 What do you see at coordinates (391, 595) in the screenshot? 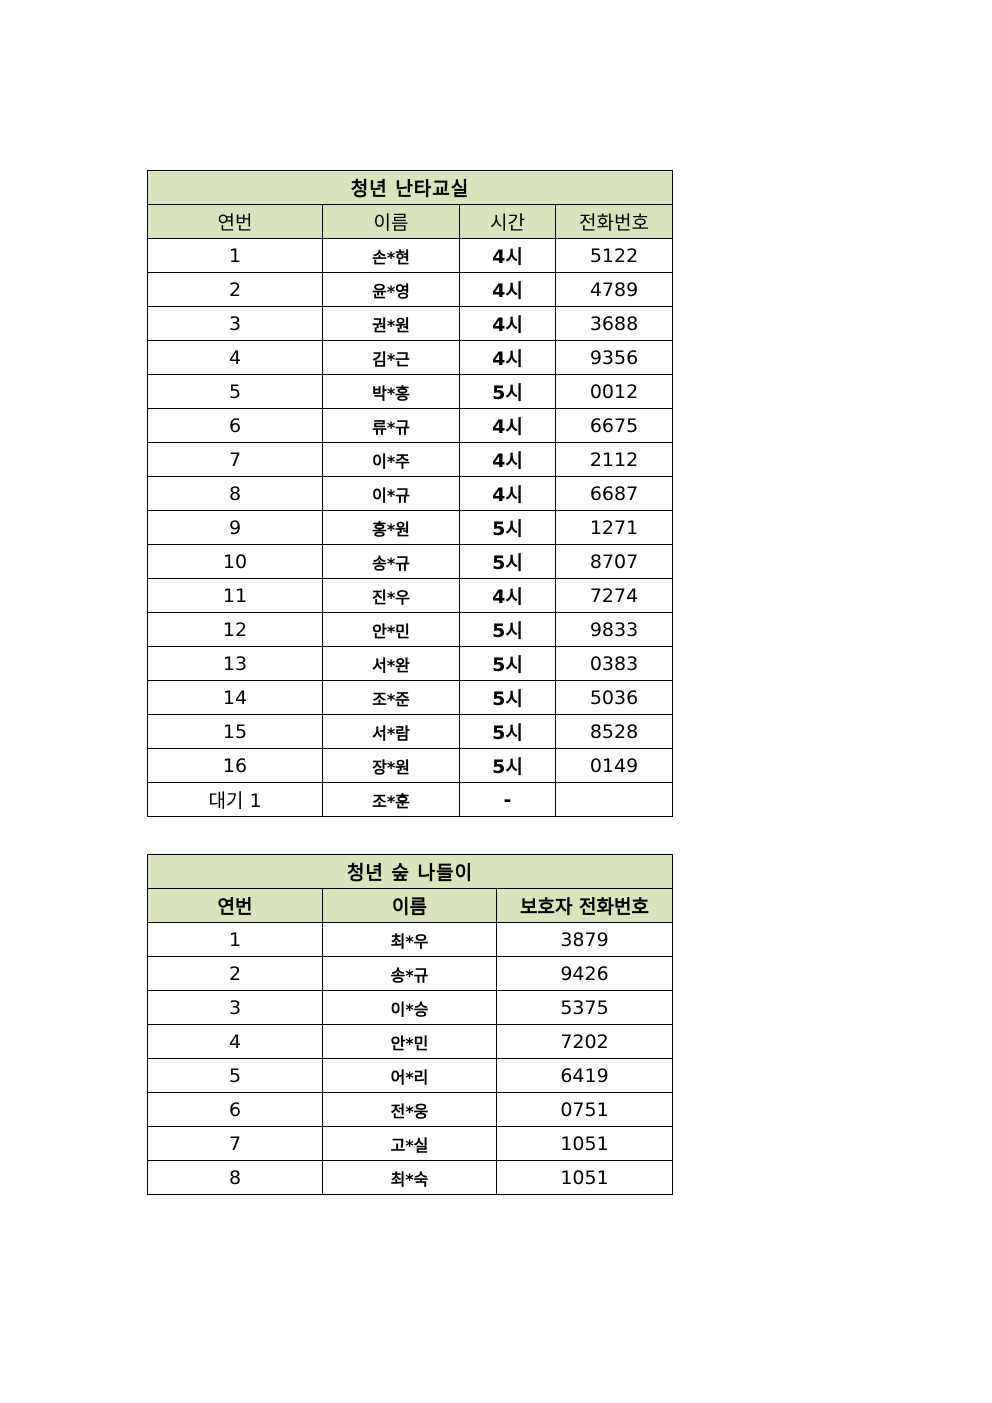
I see `cell-name: 진*우` at bounding box center [391, 595].